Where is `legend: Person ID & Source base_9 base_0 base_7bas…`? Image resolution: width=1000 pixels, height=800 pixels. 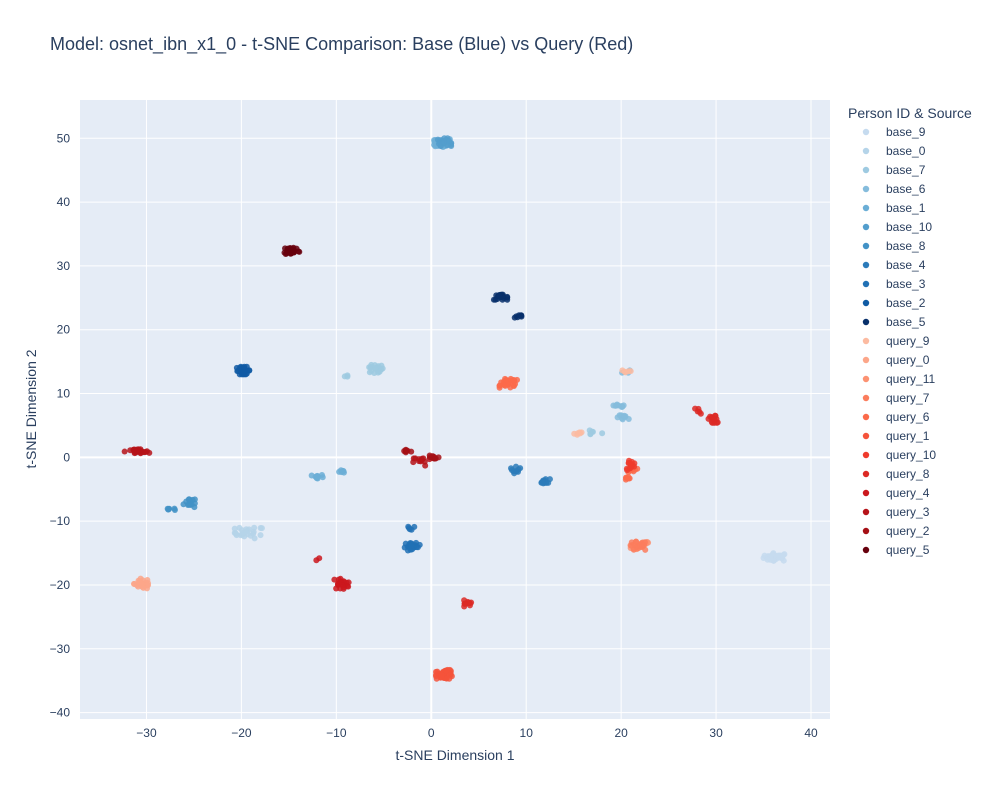 legend: Person ID & Source base_9 base_0 base_7bas… is located at coordinates (910, 331).